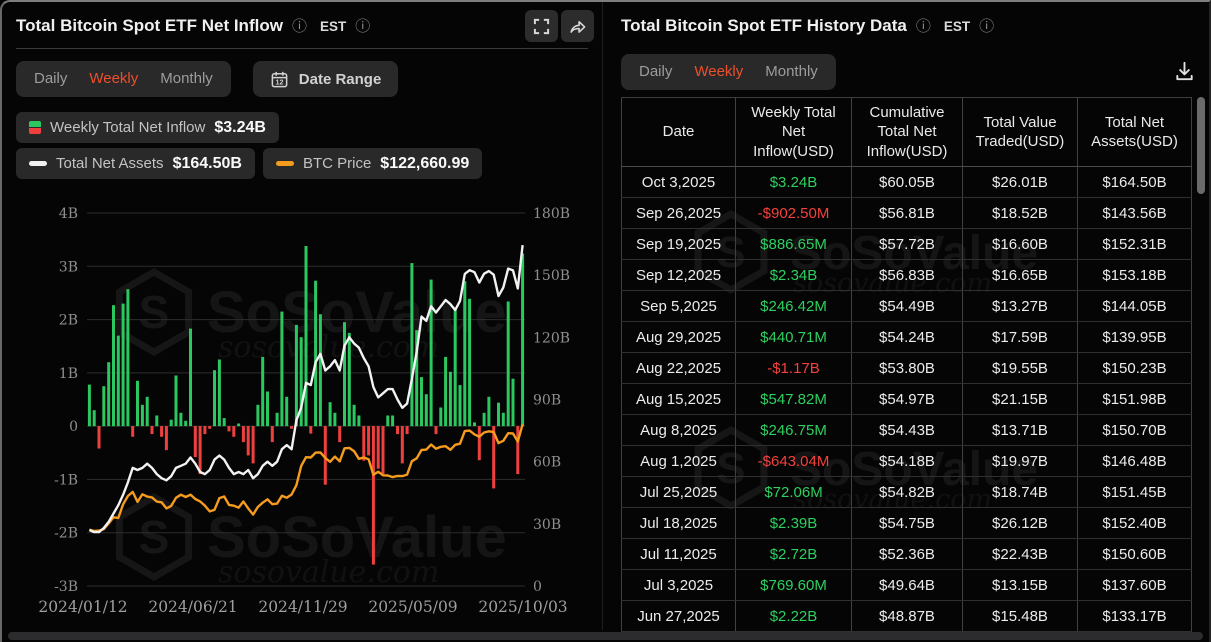 This screenshot has width=1211, height=642. What do you see at coordinates (764, 25) in the screenshot?
I see `history-title: Total Bitcoin Spot ETF History Data` at bounding box center [764, 25].